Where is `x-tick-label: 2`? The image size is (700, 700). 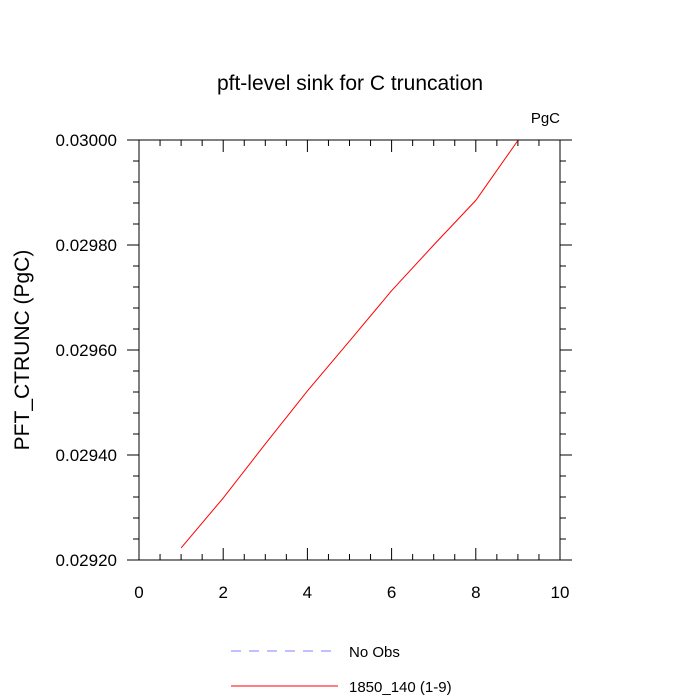 x-tick-label: 2 is located at coordinates (222, 592).